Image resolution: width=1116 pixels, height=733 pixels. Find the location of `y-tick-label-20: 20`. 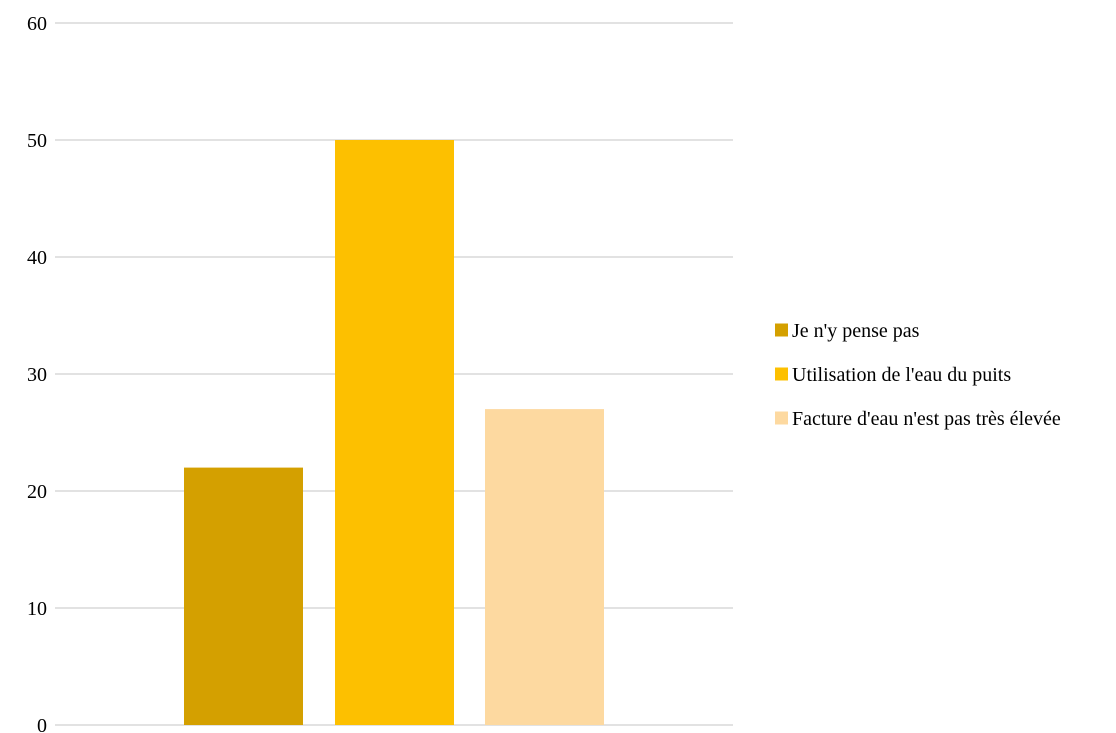

y-tick-label-20: 20 is located at coordinates (37, 492).